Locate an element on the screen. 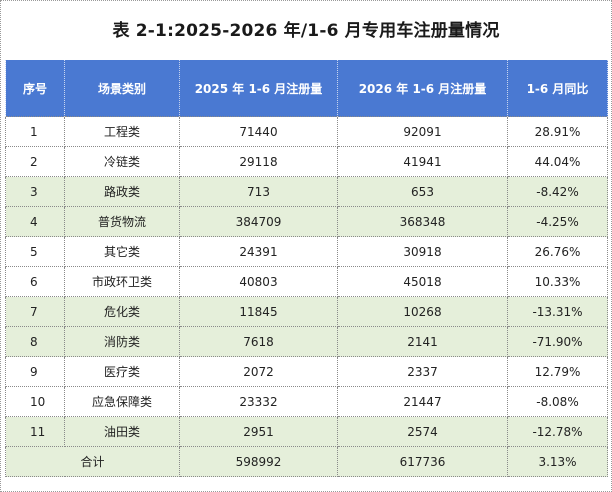 The width and height of the screenshot is (612, 492). row-2025: 2072 is located at coordinates (258, 371).